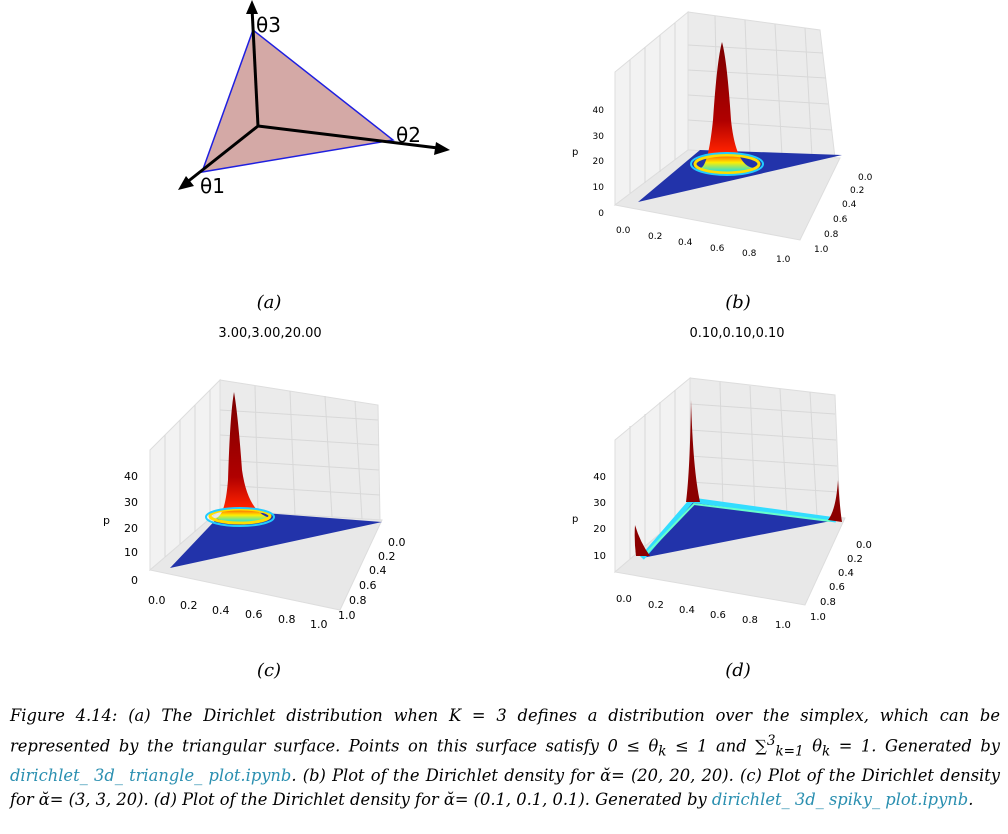 The image size is (1008, 834). I want to click on edge-ridge-inner, so click(738, 528).